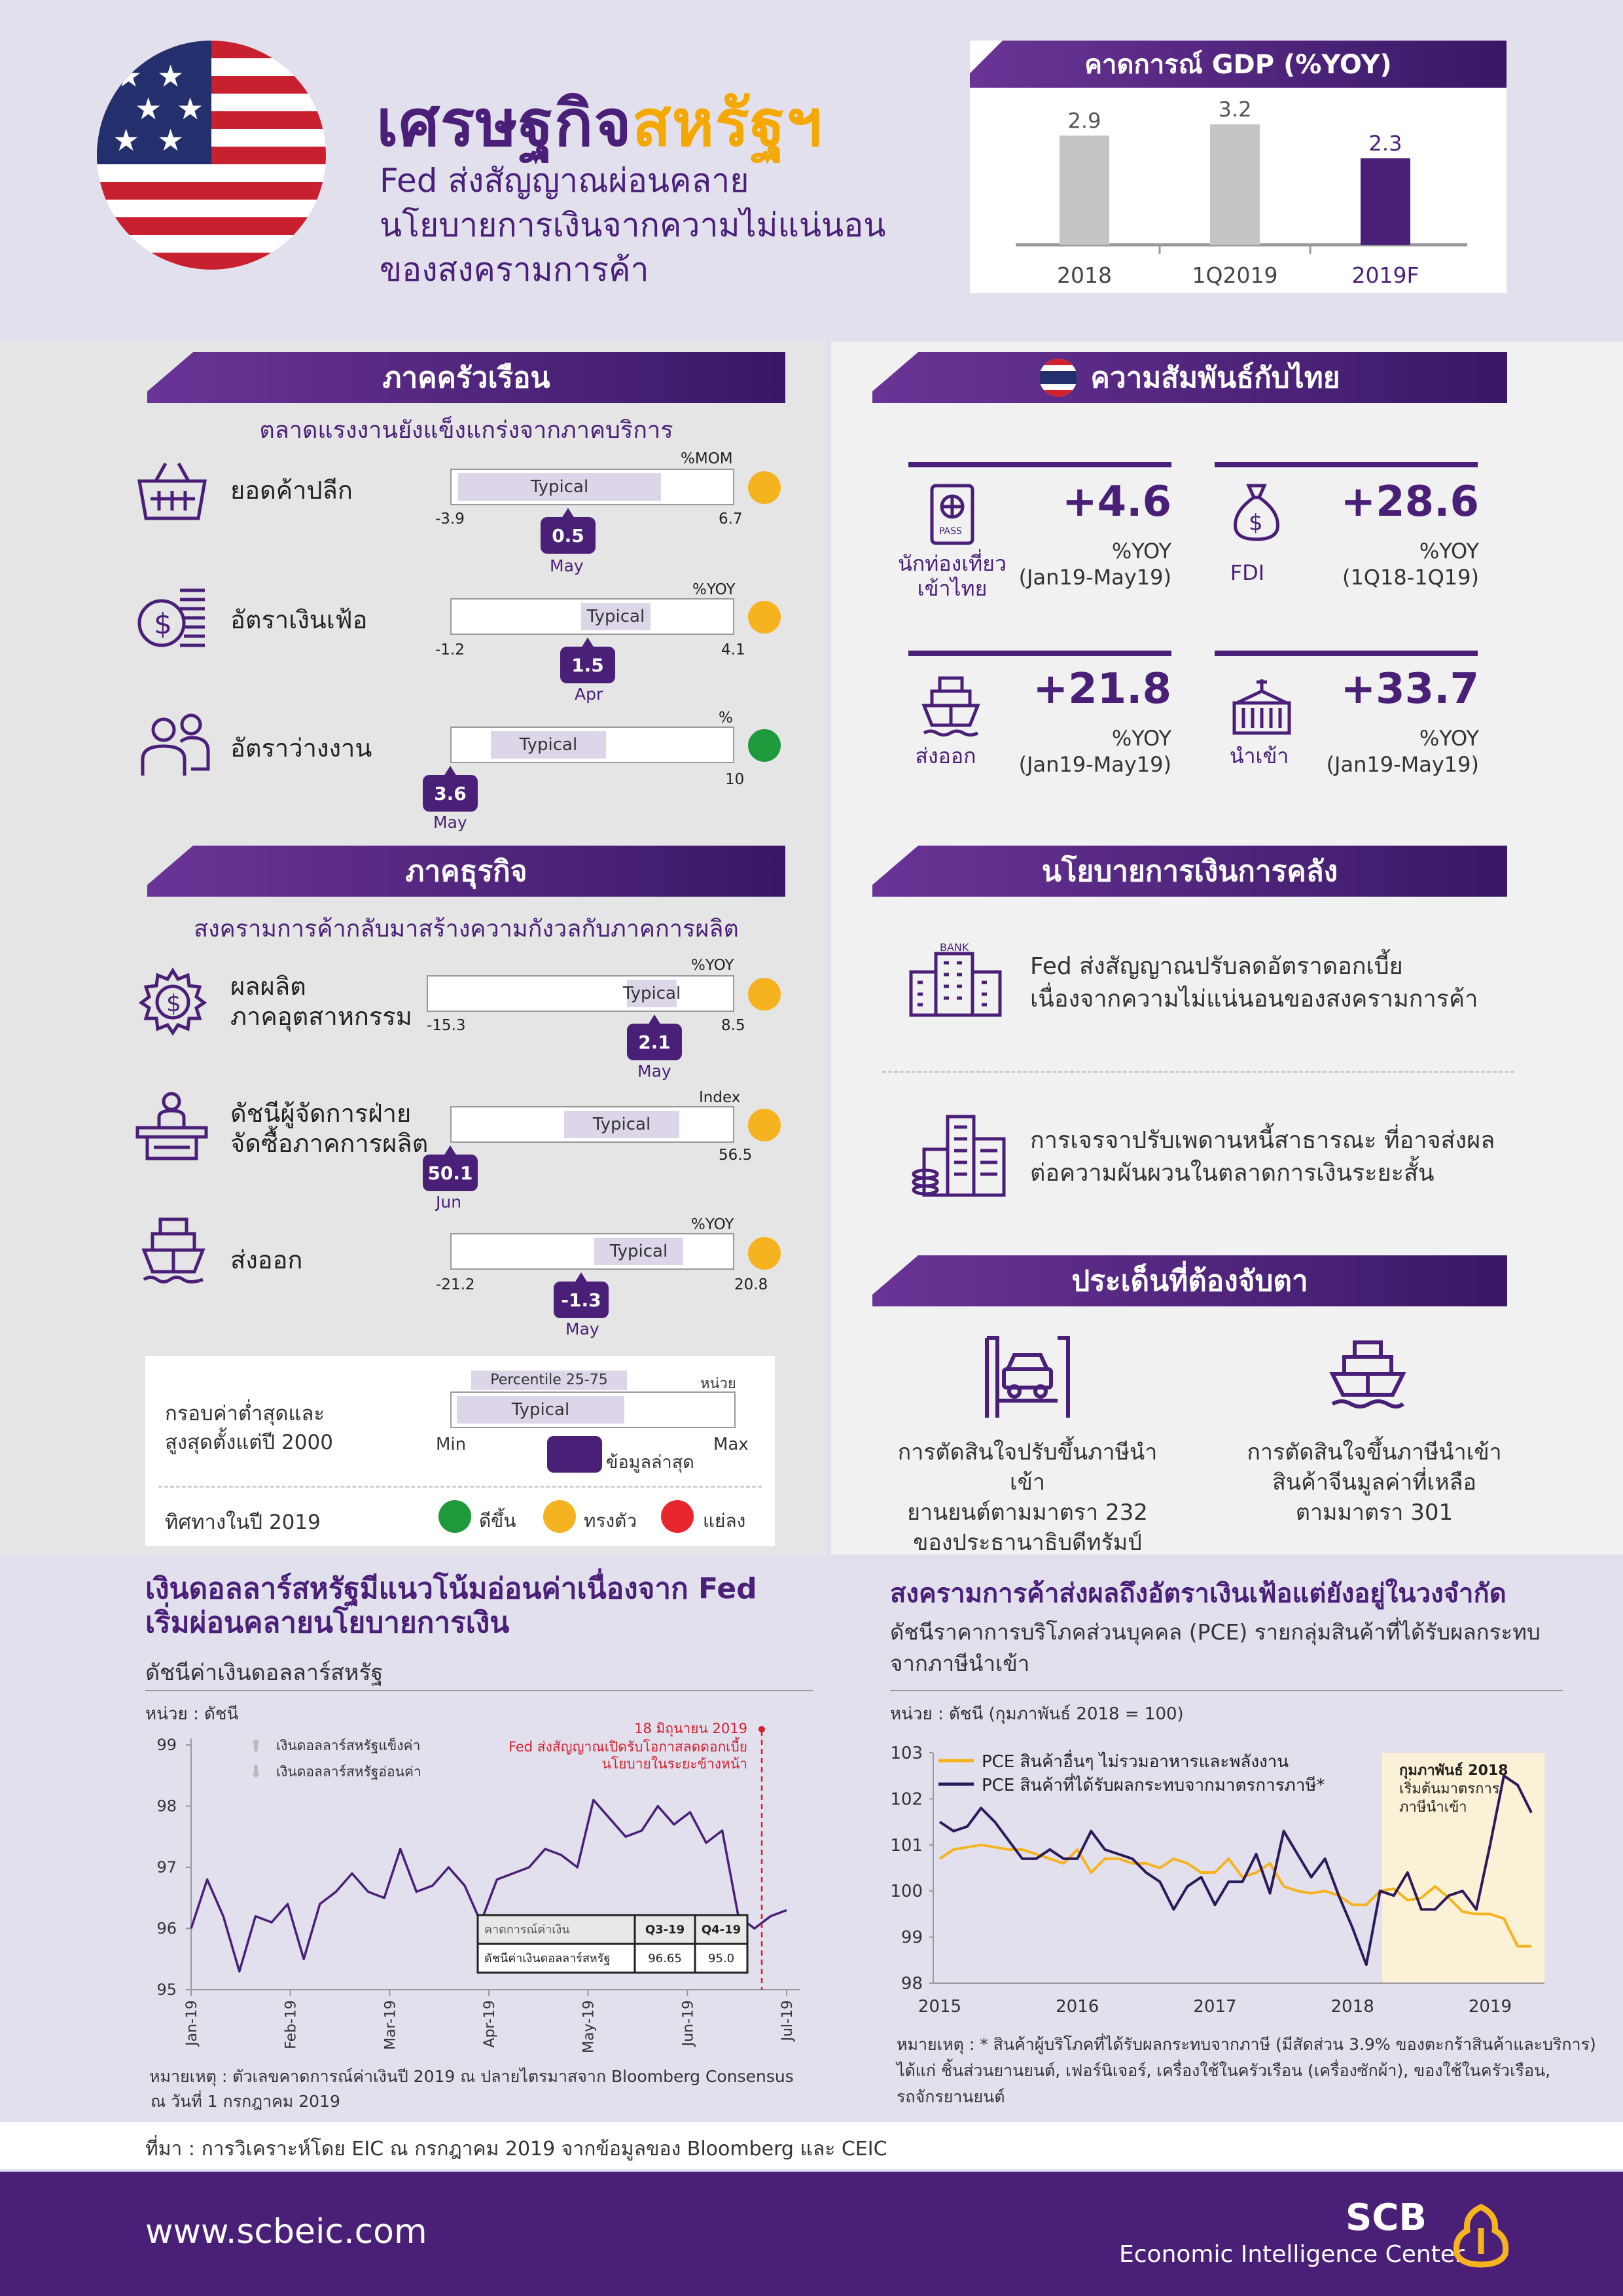  Describe the element at coordinates (621, 1124) in the screenshot. I see `pmi-typical: Typical` at that location.